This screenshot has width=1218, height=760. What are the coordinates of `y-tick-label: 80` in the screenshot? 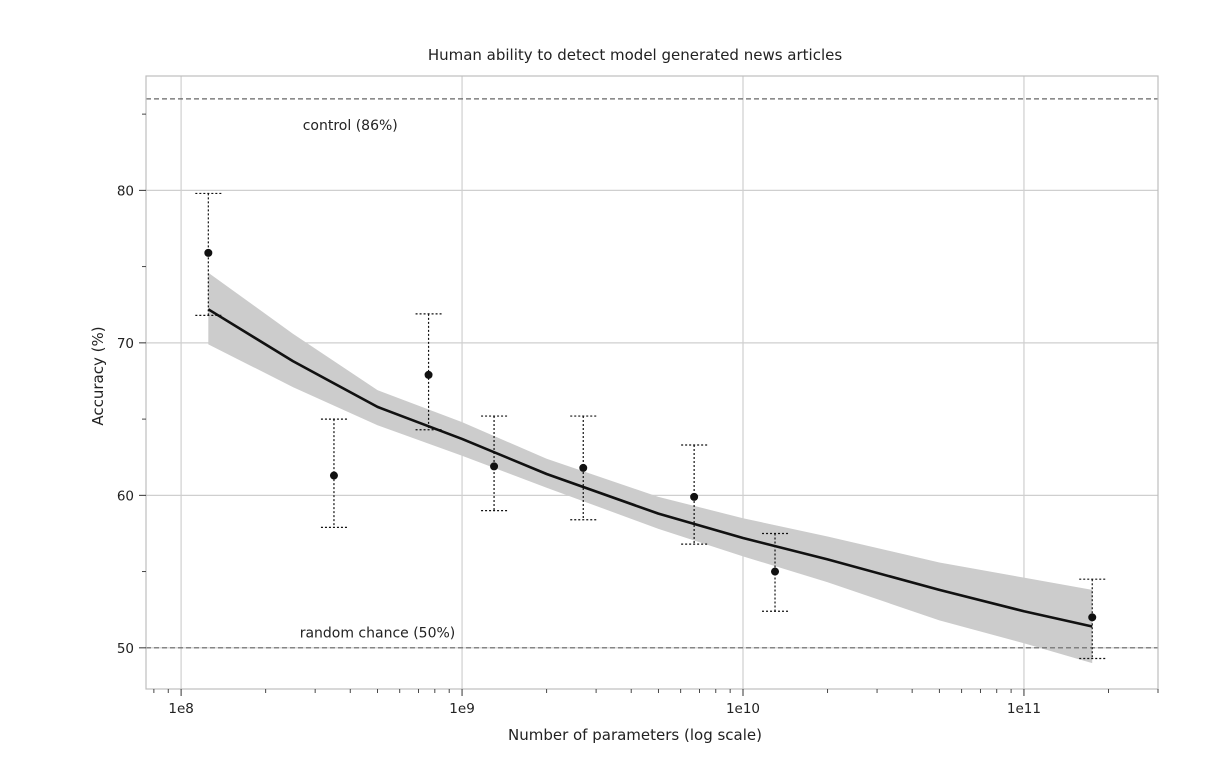 It's located at (125, 191).